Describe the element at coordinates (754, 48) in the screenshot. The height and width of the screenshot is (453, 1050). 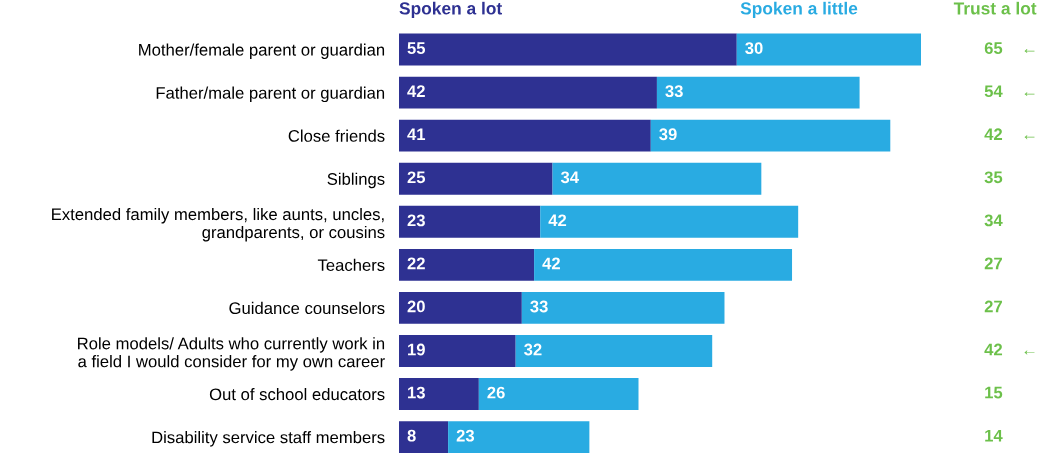
I see `data-label: 30` at that location.